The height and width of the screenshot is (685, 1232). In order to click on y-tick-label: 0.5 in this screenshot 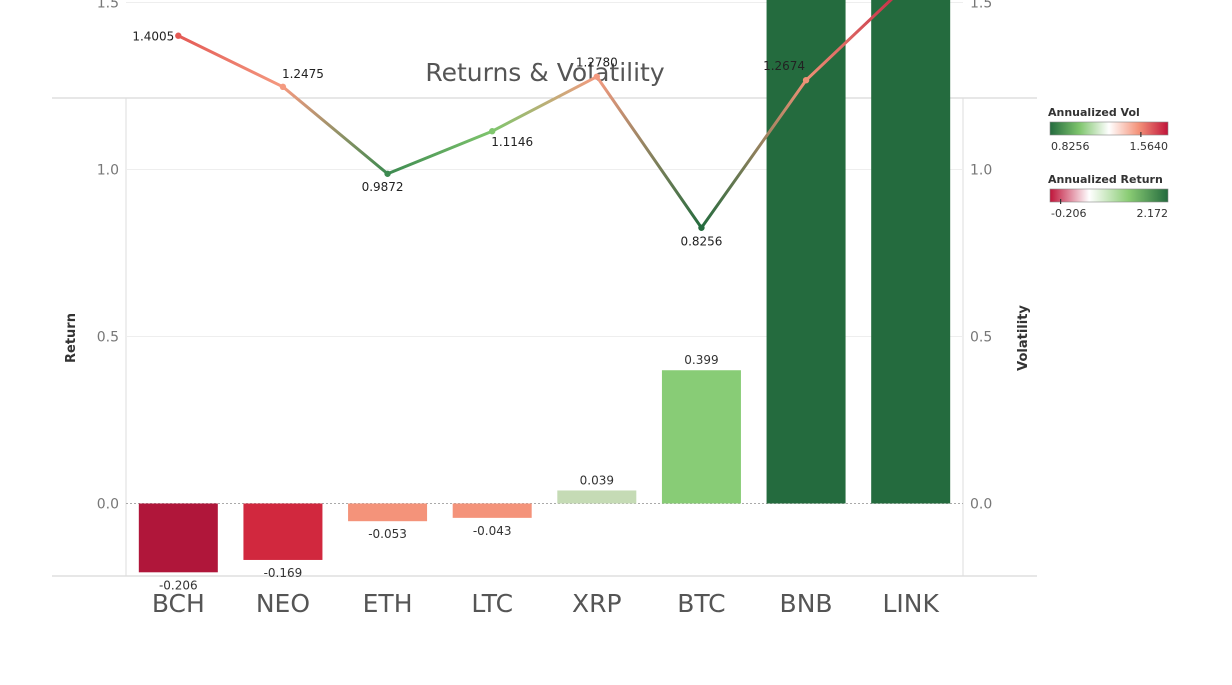, I will do `click(108, 338)`.